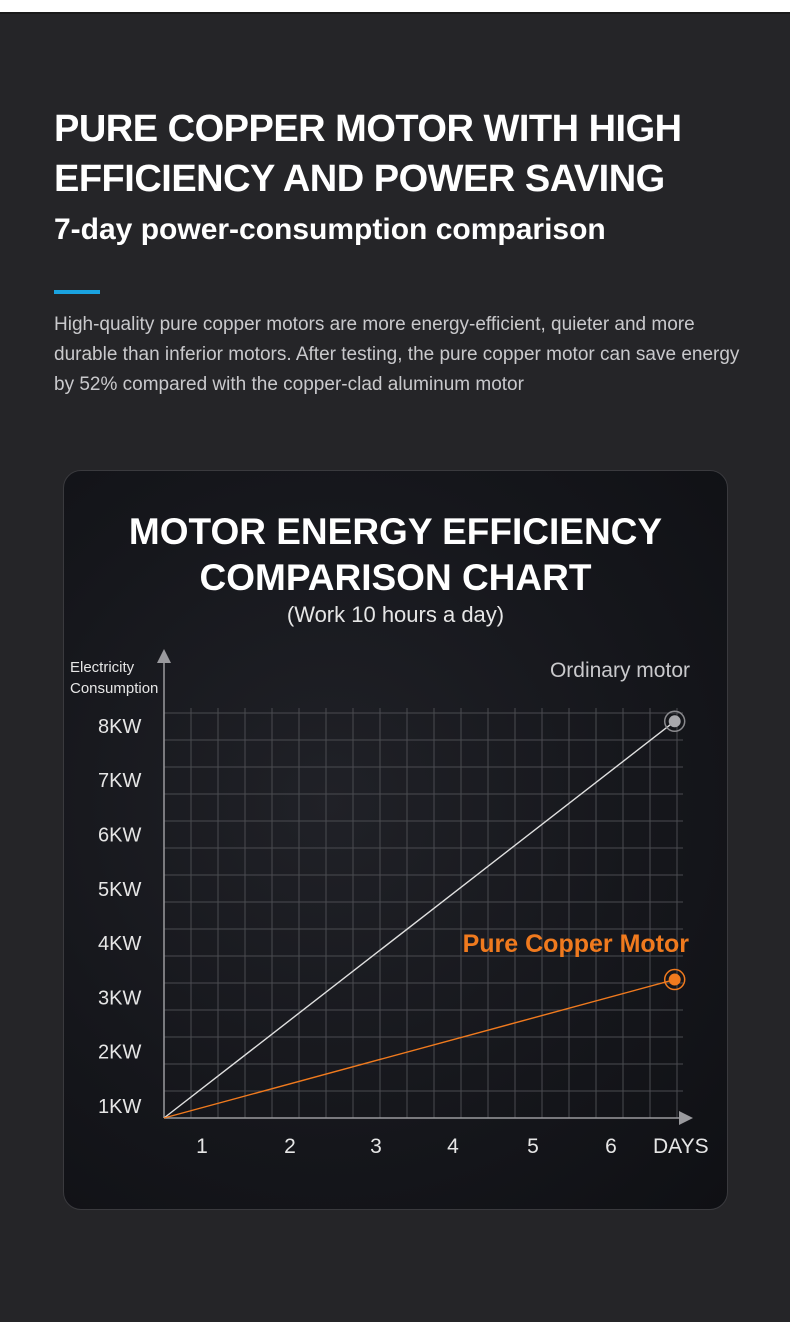 Image resolution: width=790 pixels, height=1322 pixels. I want to click on copper-motor-point, so click(674, 979).